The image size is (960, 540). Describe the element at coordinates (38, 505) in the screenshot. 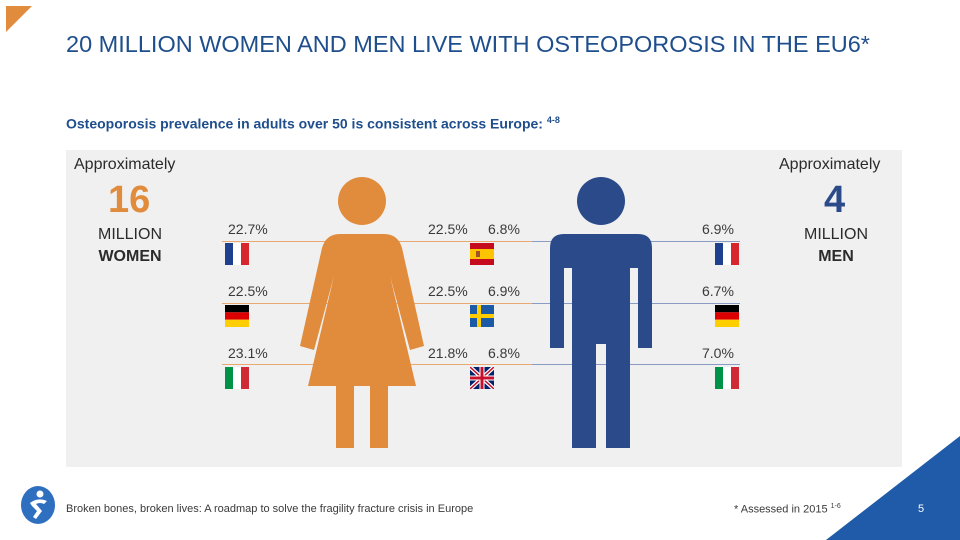

I see `organization-logo-icon` at that location.